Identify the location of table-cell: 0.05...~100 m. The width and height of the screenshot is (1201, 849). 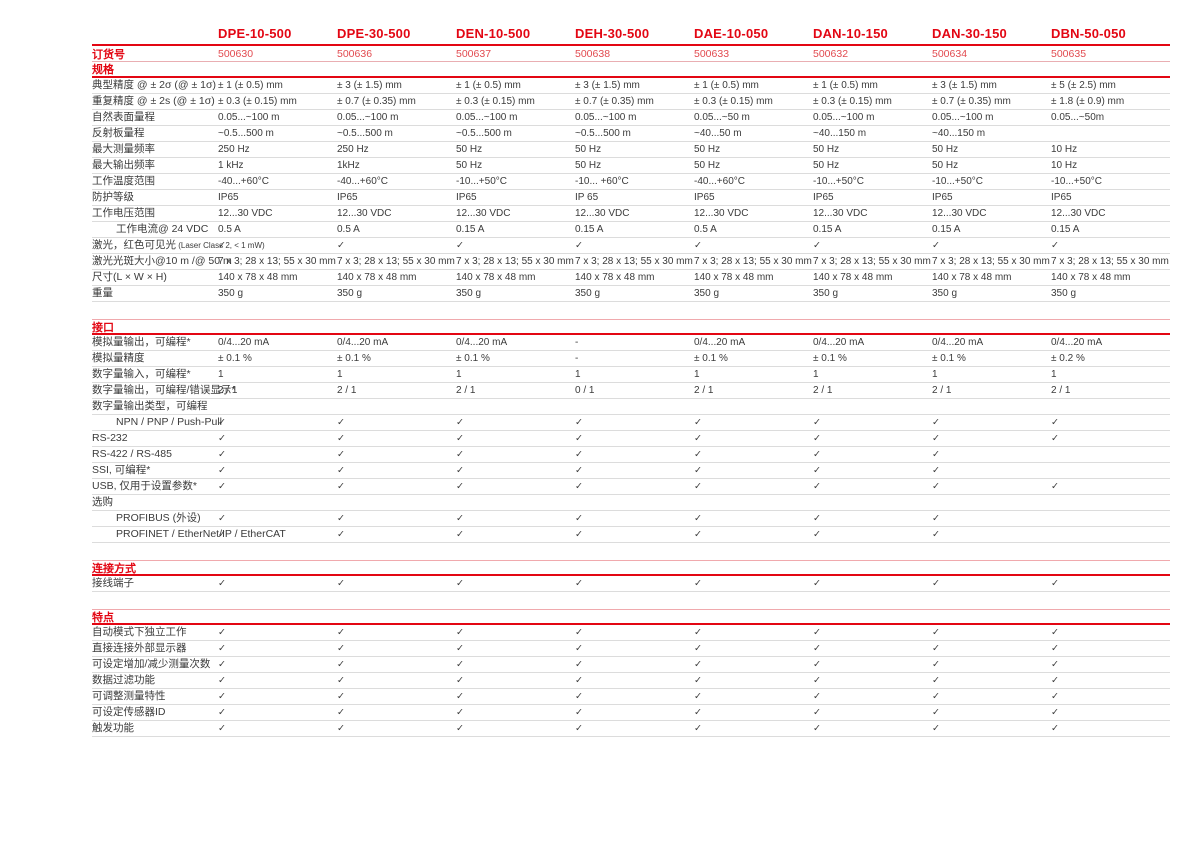
(249, 117).